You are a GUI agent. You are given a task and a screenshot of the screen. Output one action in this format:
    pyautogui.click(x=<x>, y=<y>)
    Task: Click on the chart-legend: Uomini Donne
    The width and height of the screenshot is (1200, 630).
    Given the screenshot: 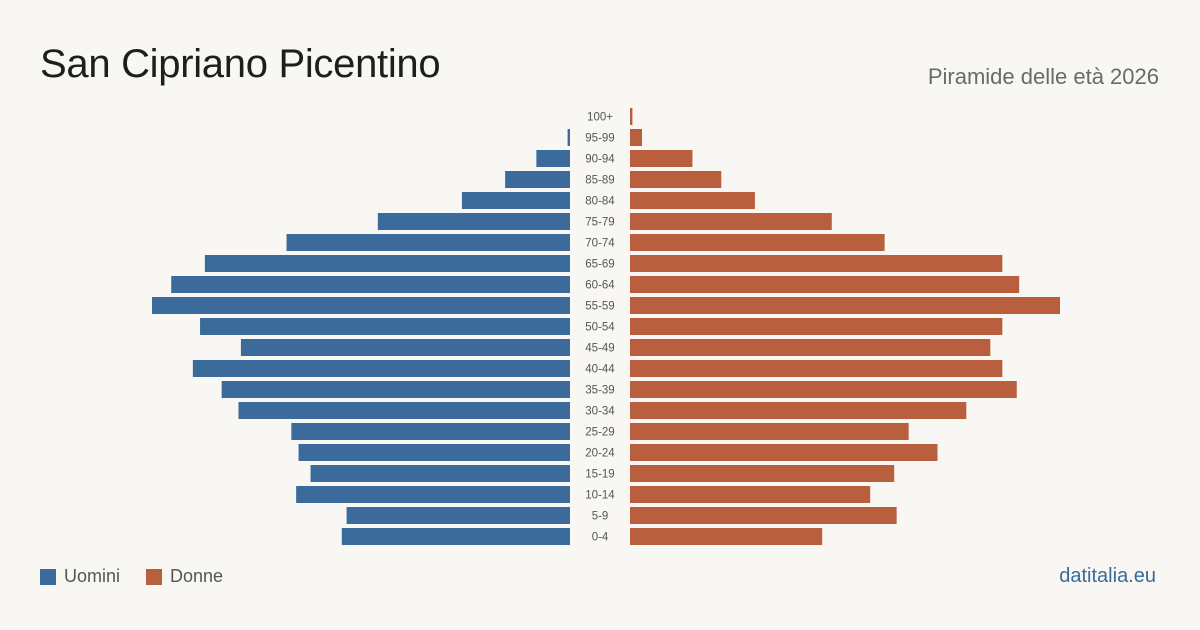 What is the action you would take?
    pyautogui.click(x=131, y=576)
    